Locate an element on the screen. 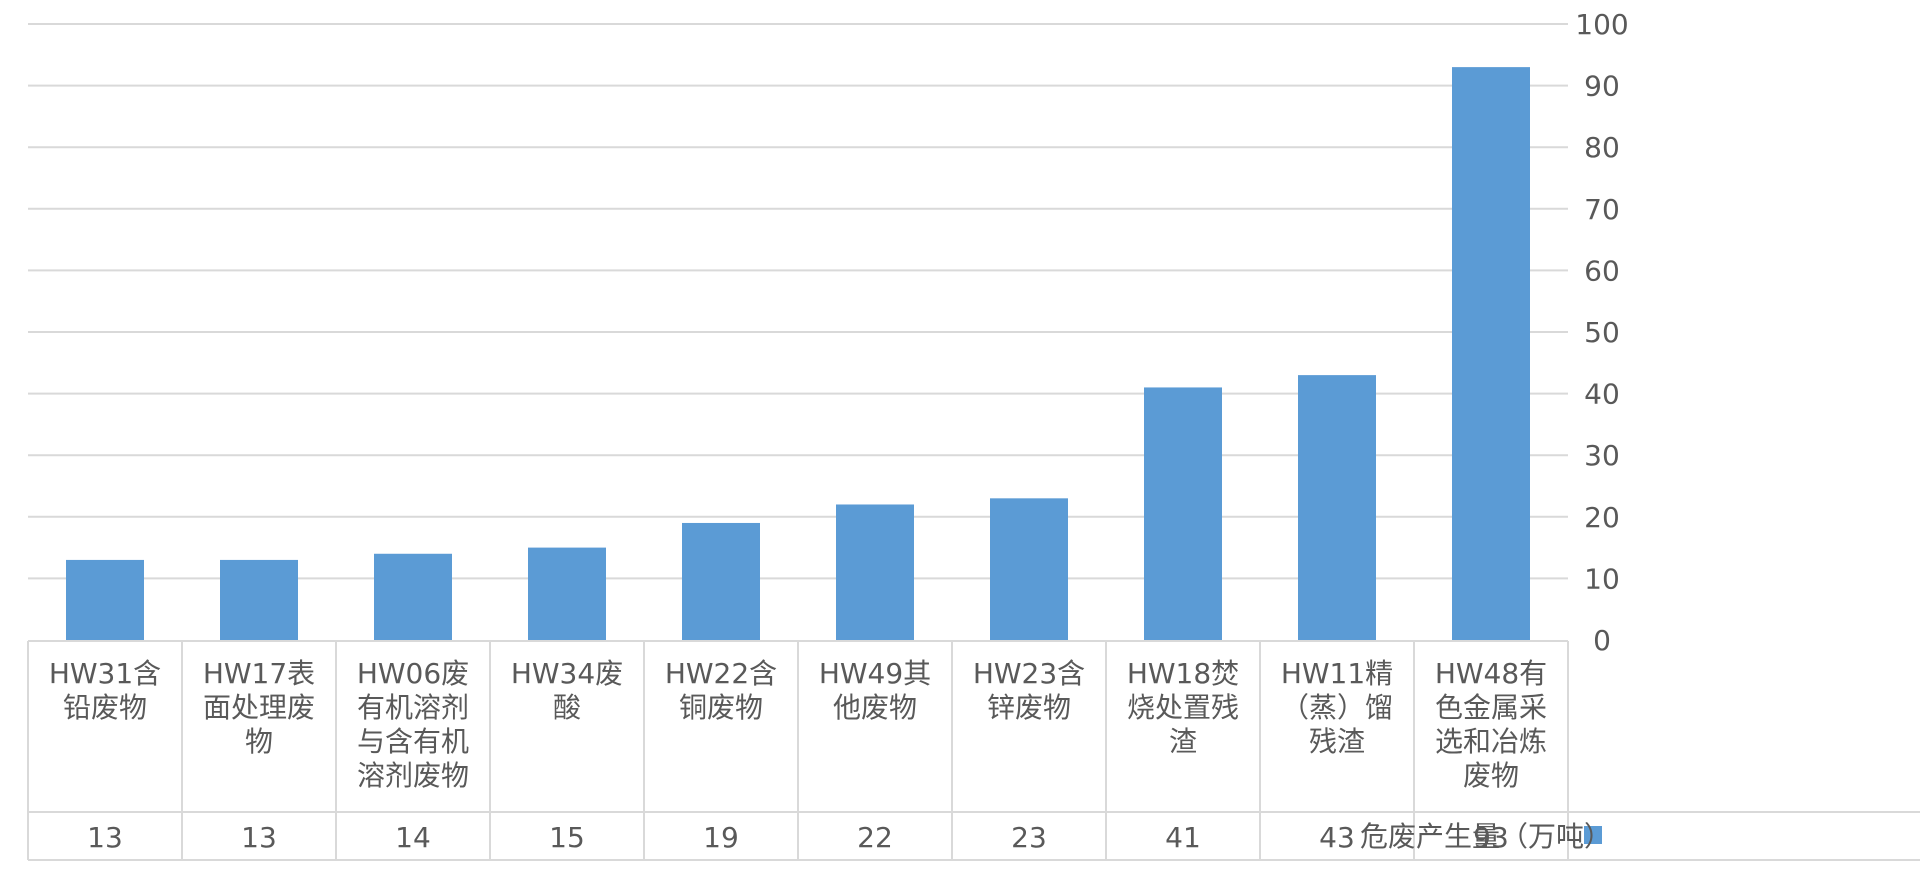 The width and height of the screenshot is (1920, 877). y-tick-label: 0 is located at coordinates (1602, 640).